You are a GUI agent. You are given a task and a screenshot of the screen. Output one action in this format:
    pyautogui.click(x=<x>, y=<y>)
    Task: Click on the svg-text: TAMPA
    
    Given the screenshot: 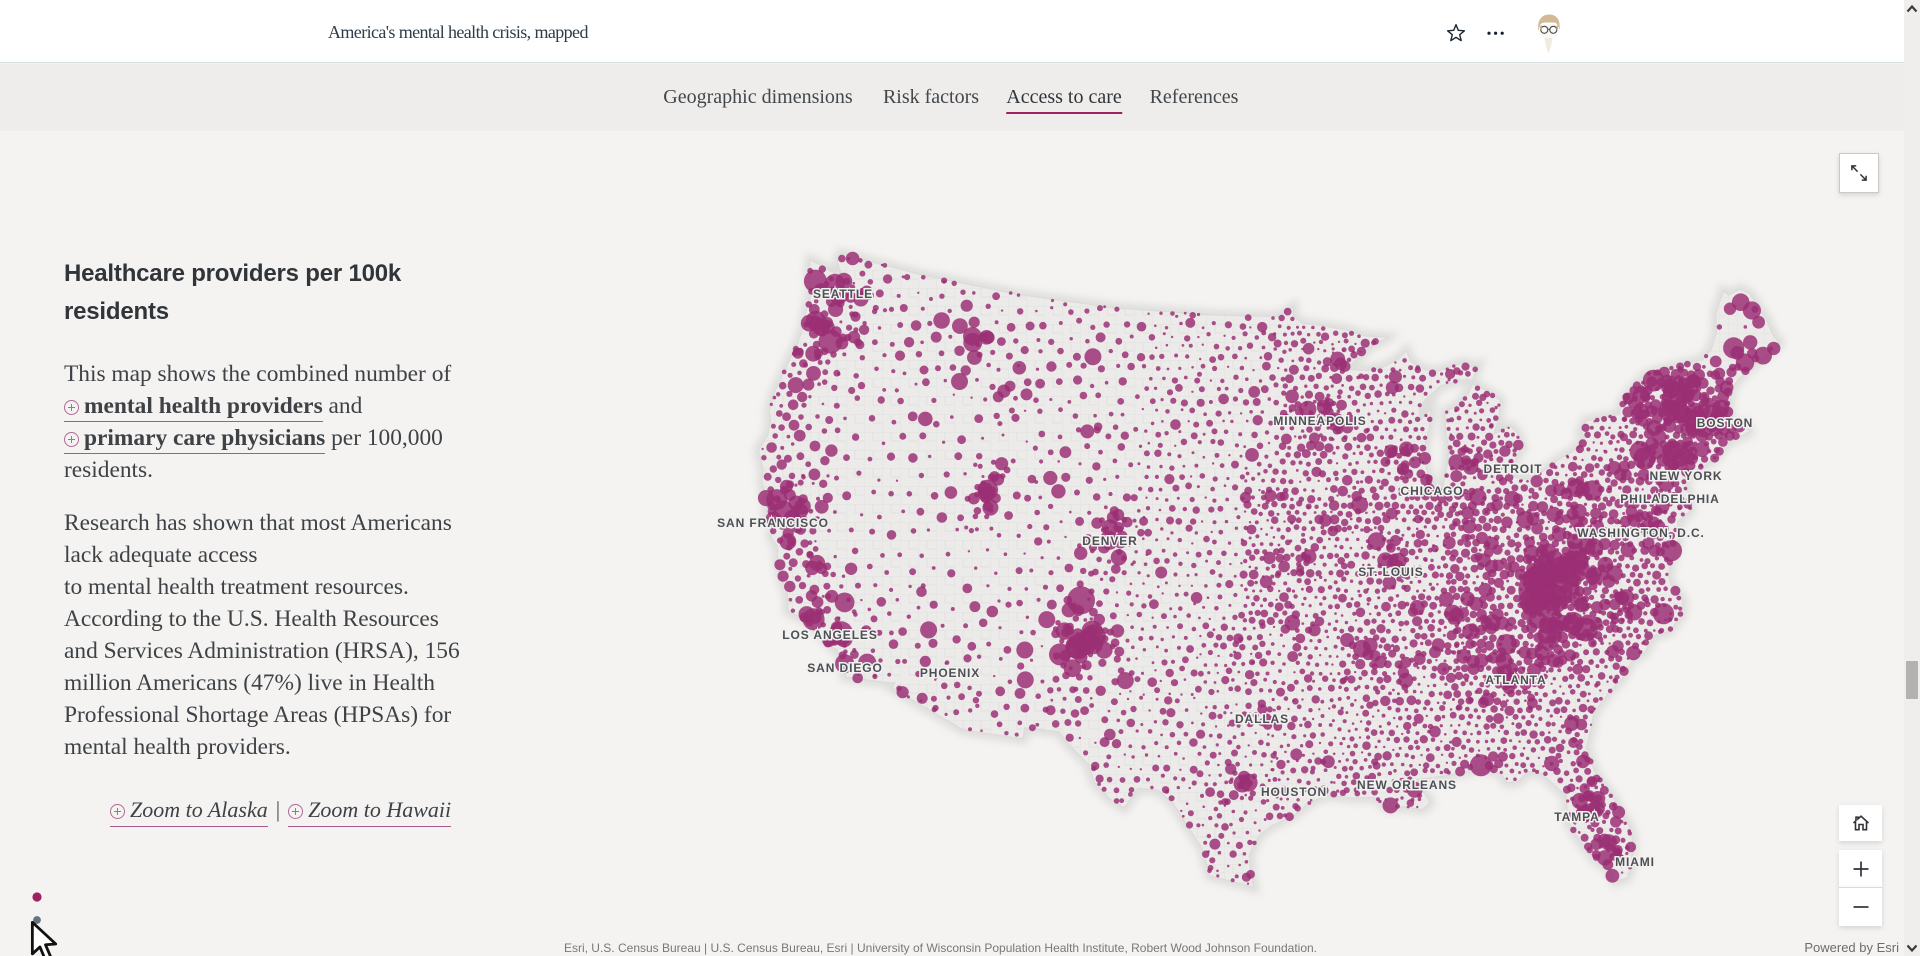 What is the action you would take?
    pyautogui.click(x=1576, y=817)
    